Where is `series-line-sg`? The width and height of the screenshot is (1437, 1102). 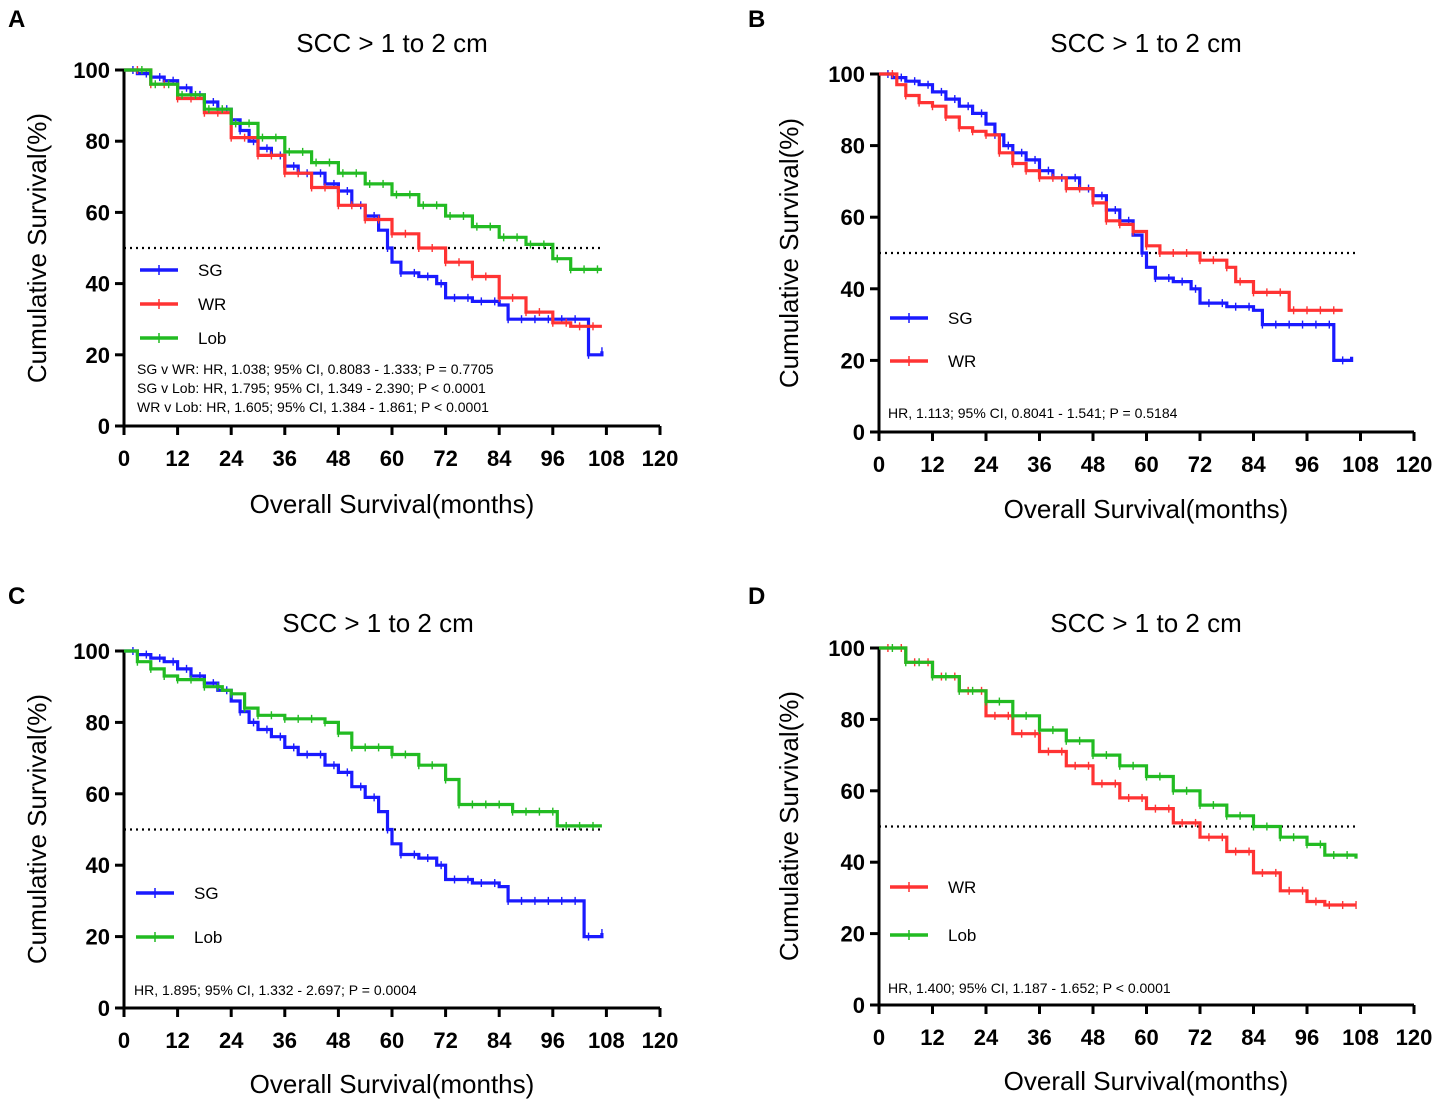 series-line-sg is located at coordinates (364, 794).